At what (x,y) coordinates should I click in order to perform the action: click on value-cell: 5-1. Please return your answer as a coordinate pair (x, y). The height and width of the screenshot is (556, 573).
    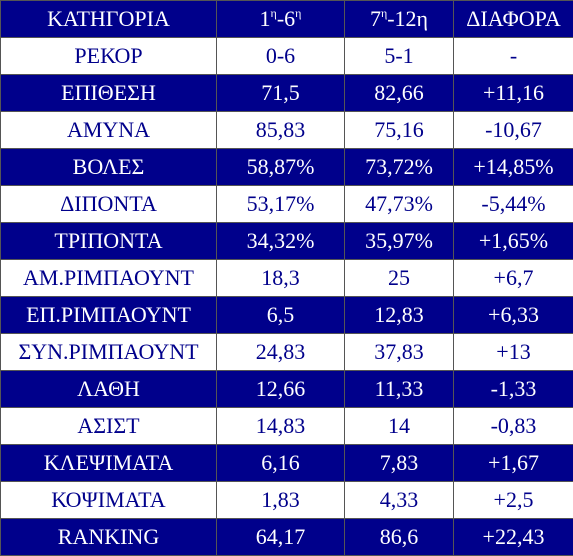
    Looking at the image, I should click on (399, 56).